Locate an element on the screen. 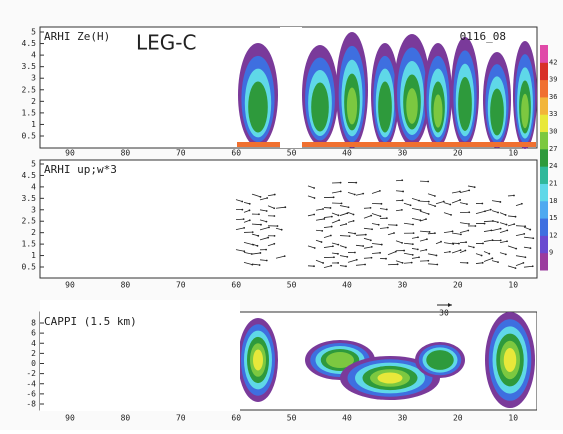 The width and height of the screenshot is (563, 434). colorbar-label: 30 is located at coordinates (553, 132).